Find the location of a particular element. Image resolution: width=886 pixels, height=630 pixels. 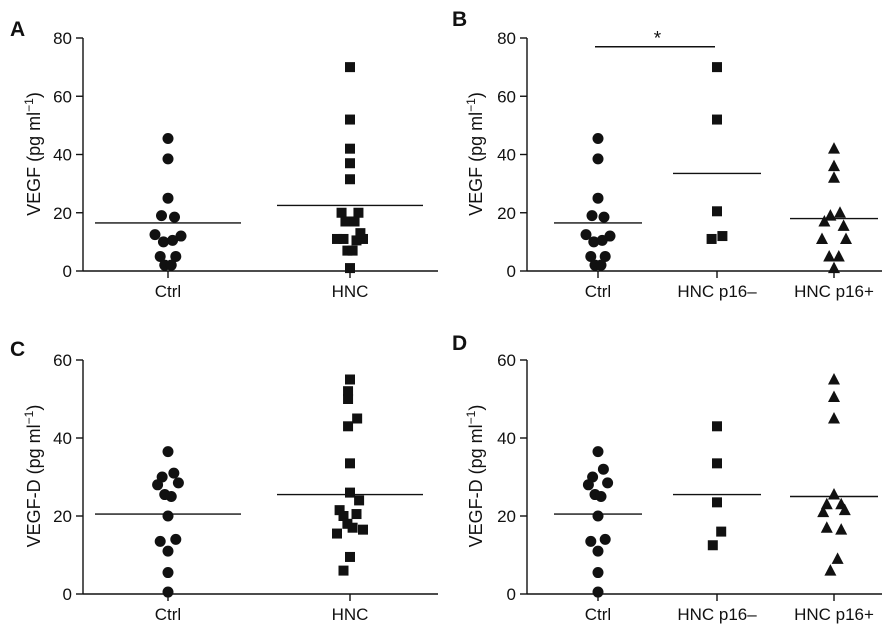

panel-a-x-tick-label: Ctrl is located at coordinates (168, 291).